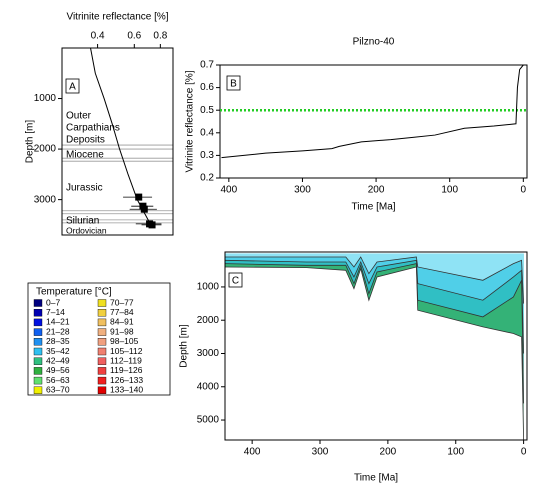  Describe the element at coordinates (207, 87) in the screenshot. I see `y-tick-label: 0.6` at that location.